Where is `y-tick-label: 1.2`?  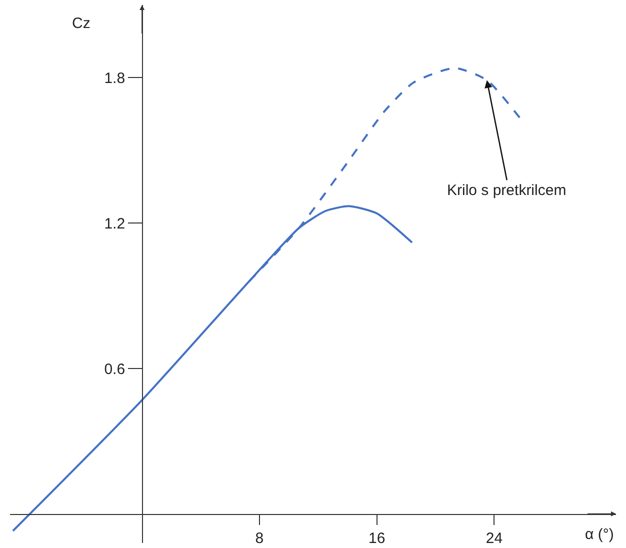 y-tick-label: 1.2 is located at coordinates (115, 223).